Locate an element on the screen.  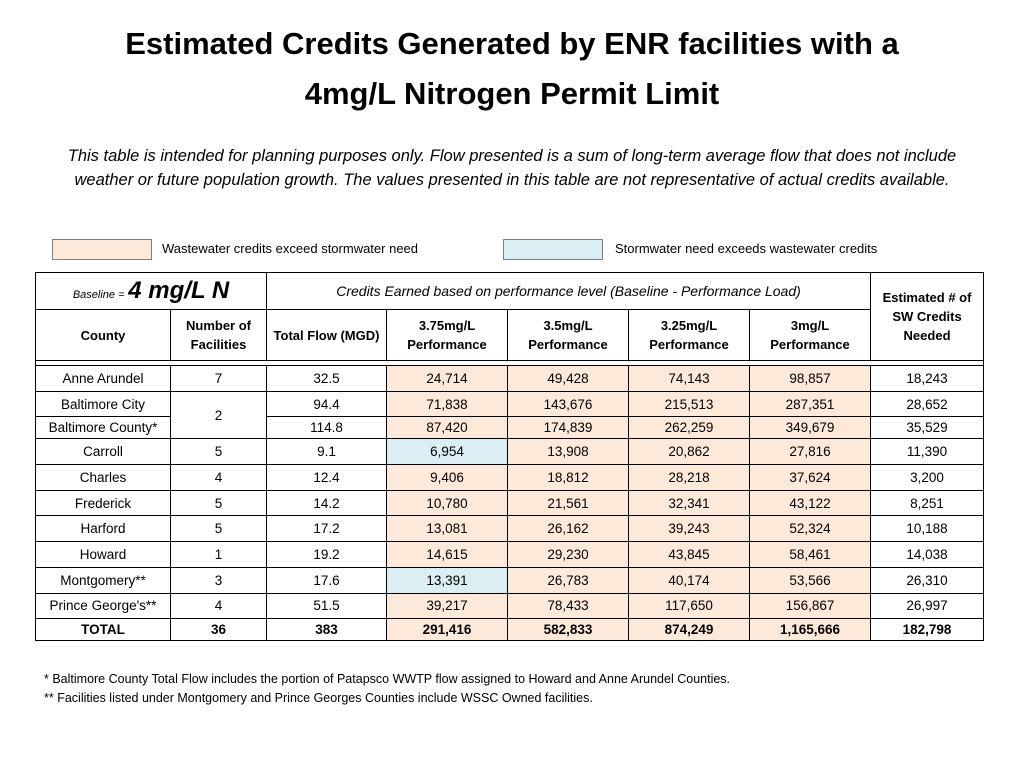
county: Harford is located at coordinates (103, 529).